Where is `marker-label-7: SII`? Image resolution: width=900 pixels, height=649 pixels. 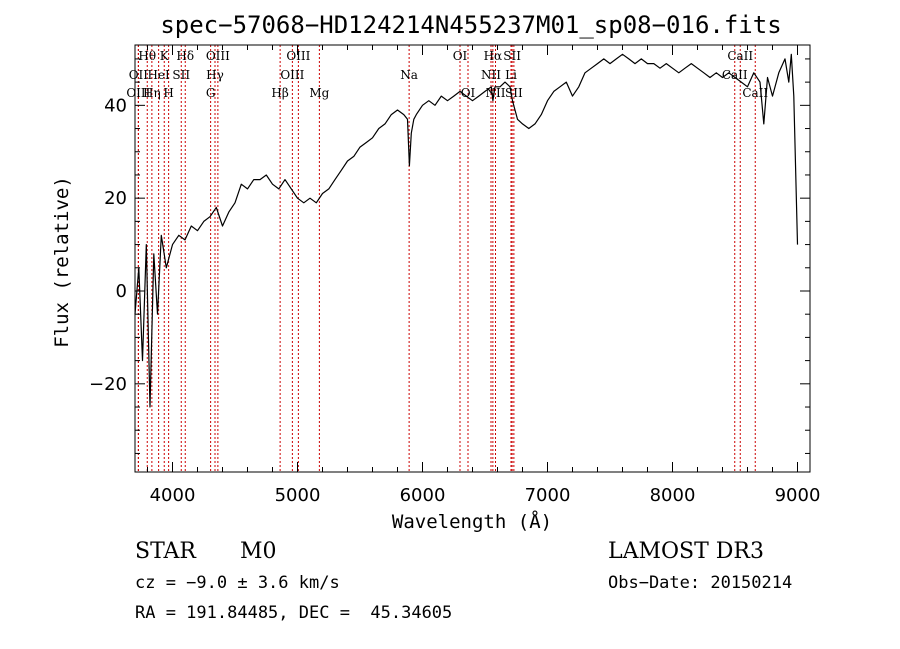 marker-label-7: SII is located at coordinates (181, 75).